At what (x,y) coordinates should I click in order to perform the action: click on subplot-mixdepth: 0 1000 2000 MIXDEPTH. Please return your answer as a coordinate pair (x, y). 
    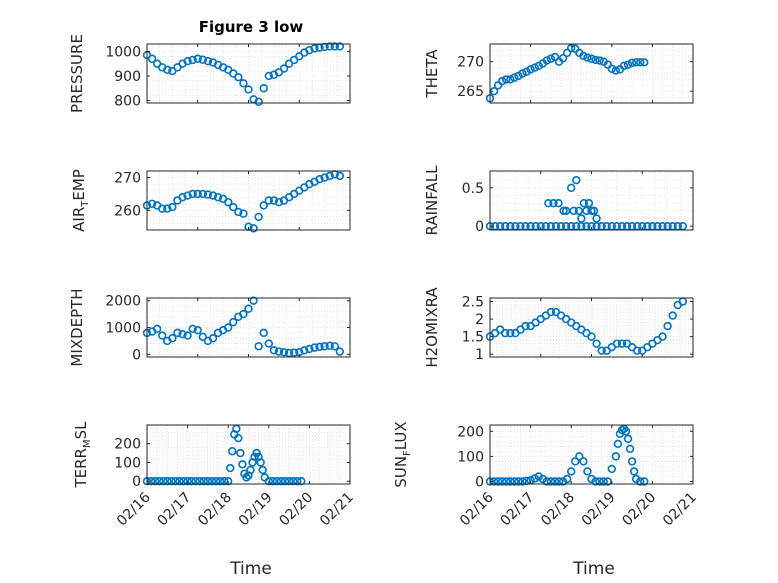
    Looking at the image, I should click on (209, 327).